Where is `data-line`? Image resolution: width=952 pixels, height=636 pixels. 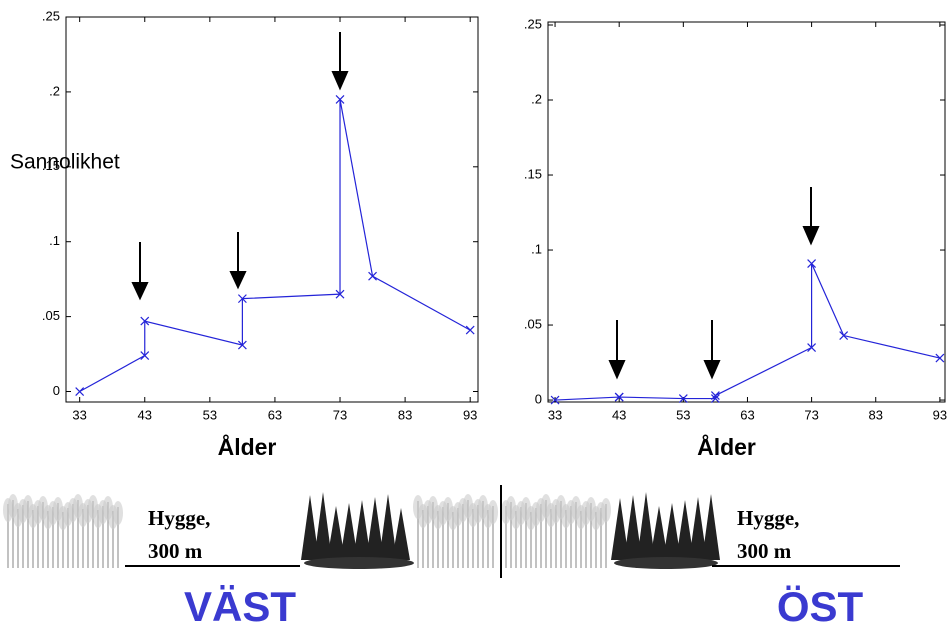 data-line is located at coordinates (748, 332).